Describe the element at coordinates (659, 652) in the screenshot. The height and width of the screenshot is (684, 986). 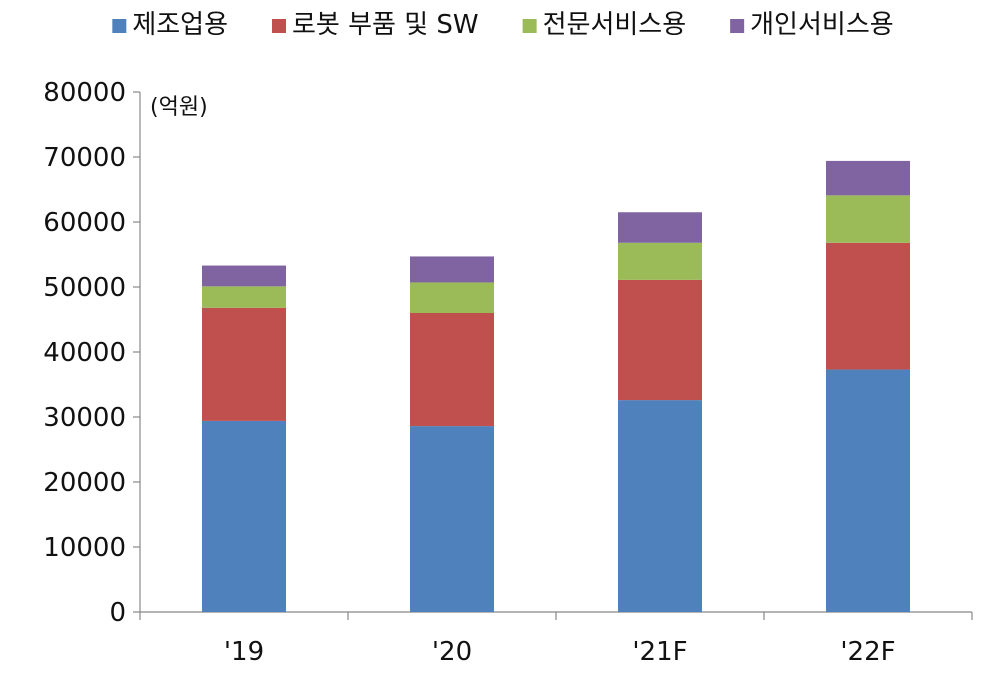
I see `x-tick-label: '21F` at that location.